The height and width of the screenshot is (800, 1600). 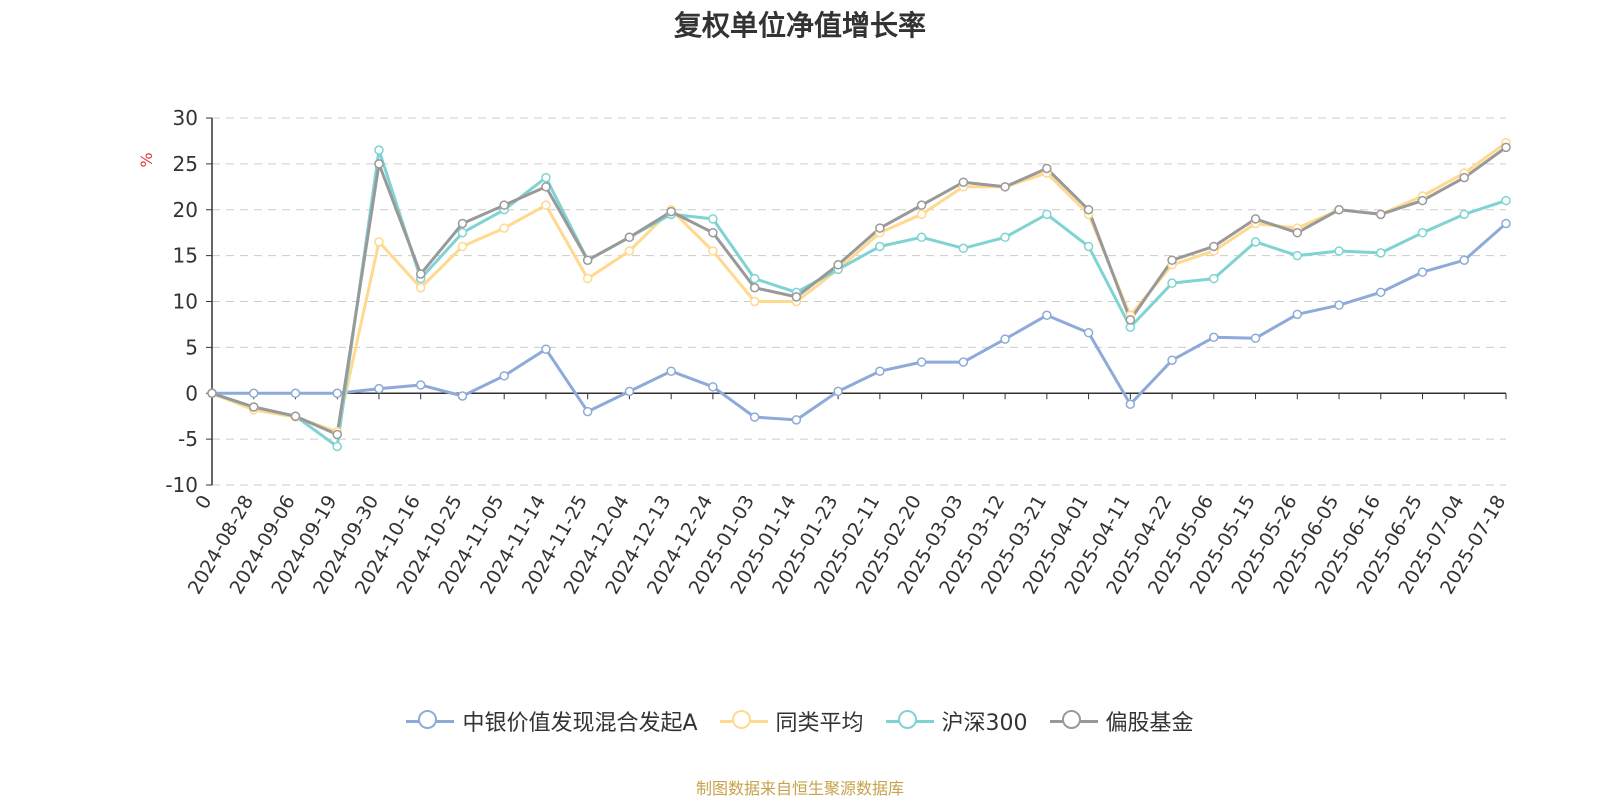 What do you see at coordinates (185, 210) in the screenshot?
I see `y-tick-label: 20` at bounding box center [185, 210].